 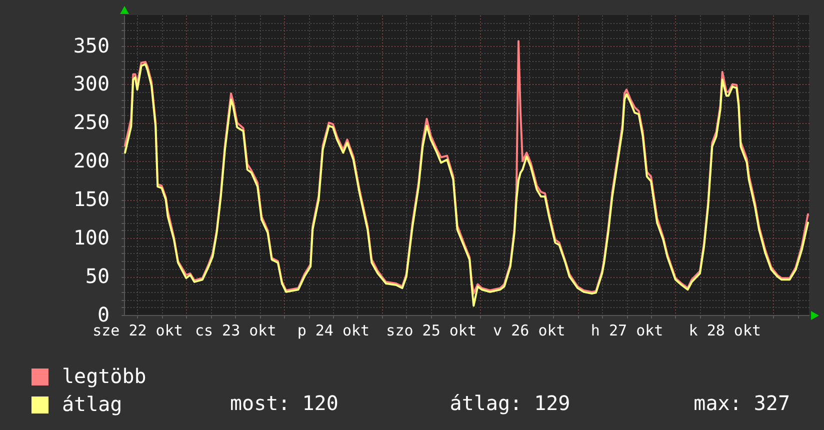 I want to click on y-tick-label: 250, so click(x=91, y=122).